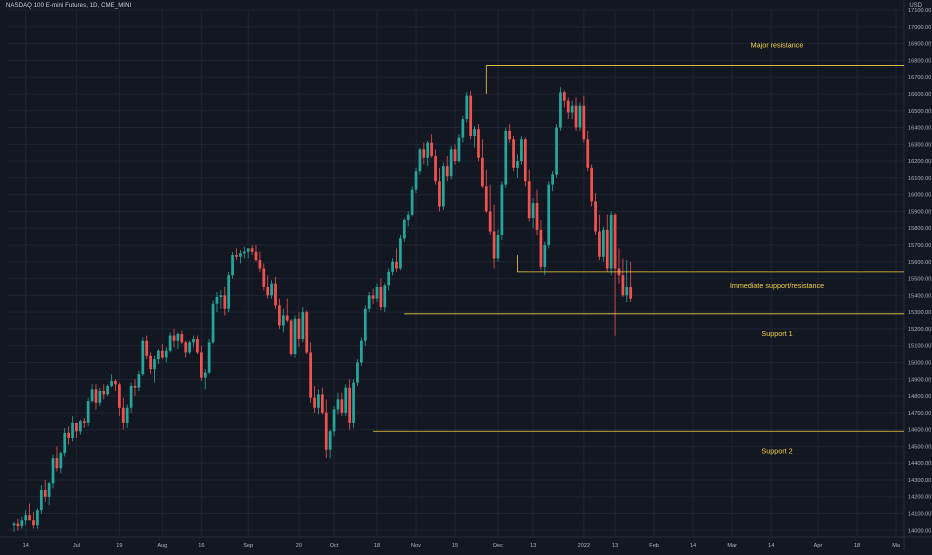 The image size is (932, 555). What do you see at coordinates (919, 431) in the screenshot?
I see `y-tick-label: 14600.00` at bounding box center [919, 431].